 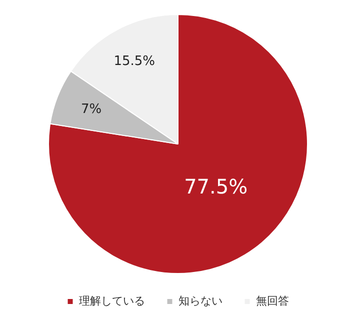 What do you see at coordinates (272, 301) in the screenshot?
I see `legend-label: 無回答` at bounding box center [272, 301].